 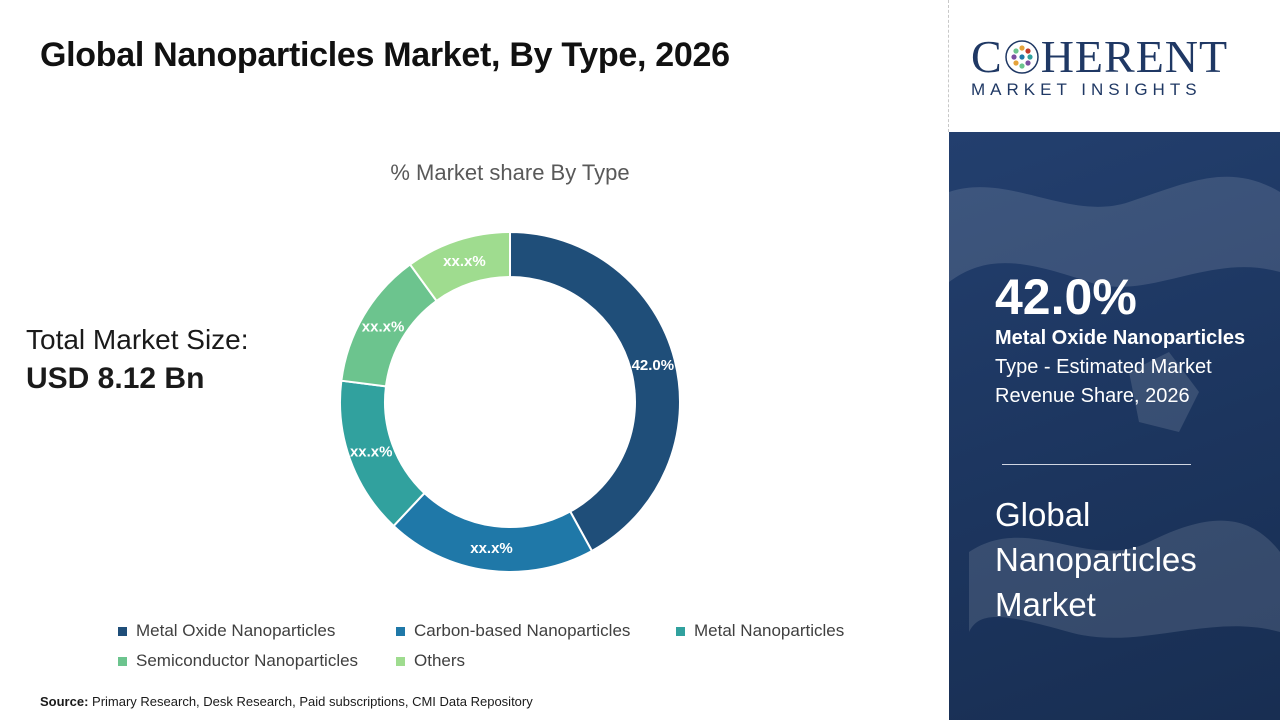 I want to click on legend-label: Metal Nanoparticles, so click(x=769, y=630).